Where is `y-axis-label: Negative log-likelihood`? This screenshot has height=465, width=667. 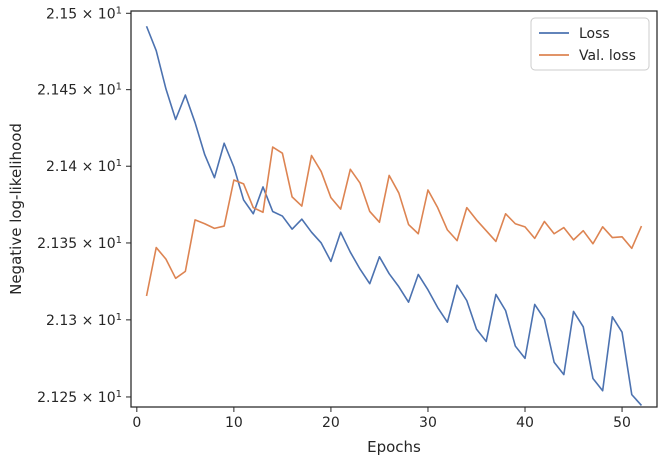
y-axis-label: Negative log-likelihood is located at coordinates (16, 209).